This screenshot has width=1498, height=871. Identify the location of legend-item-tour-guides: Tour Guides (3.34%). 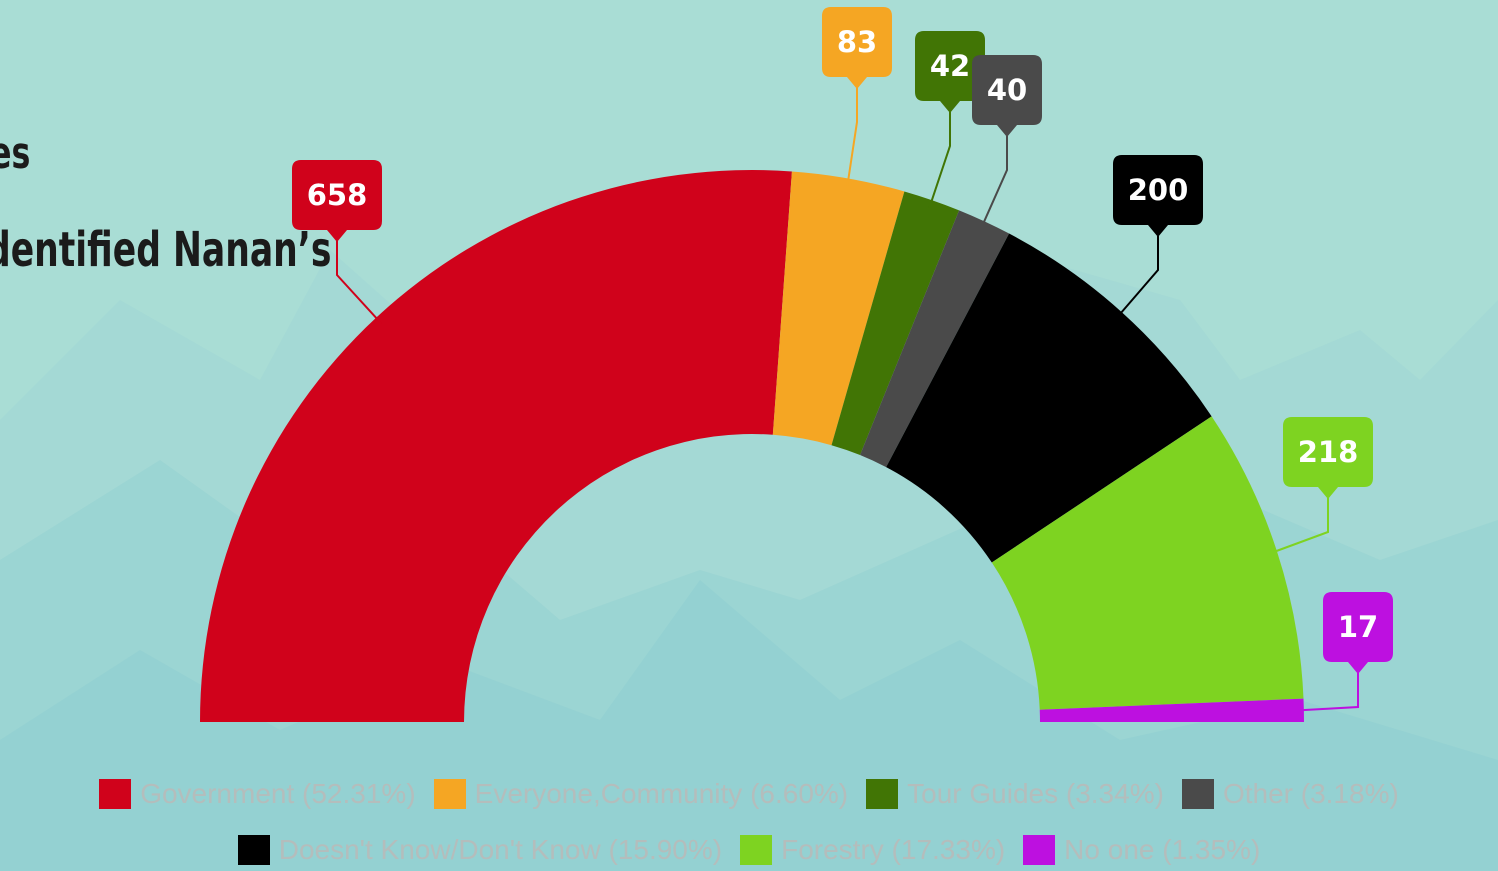
(1015, 794).